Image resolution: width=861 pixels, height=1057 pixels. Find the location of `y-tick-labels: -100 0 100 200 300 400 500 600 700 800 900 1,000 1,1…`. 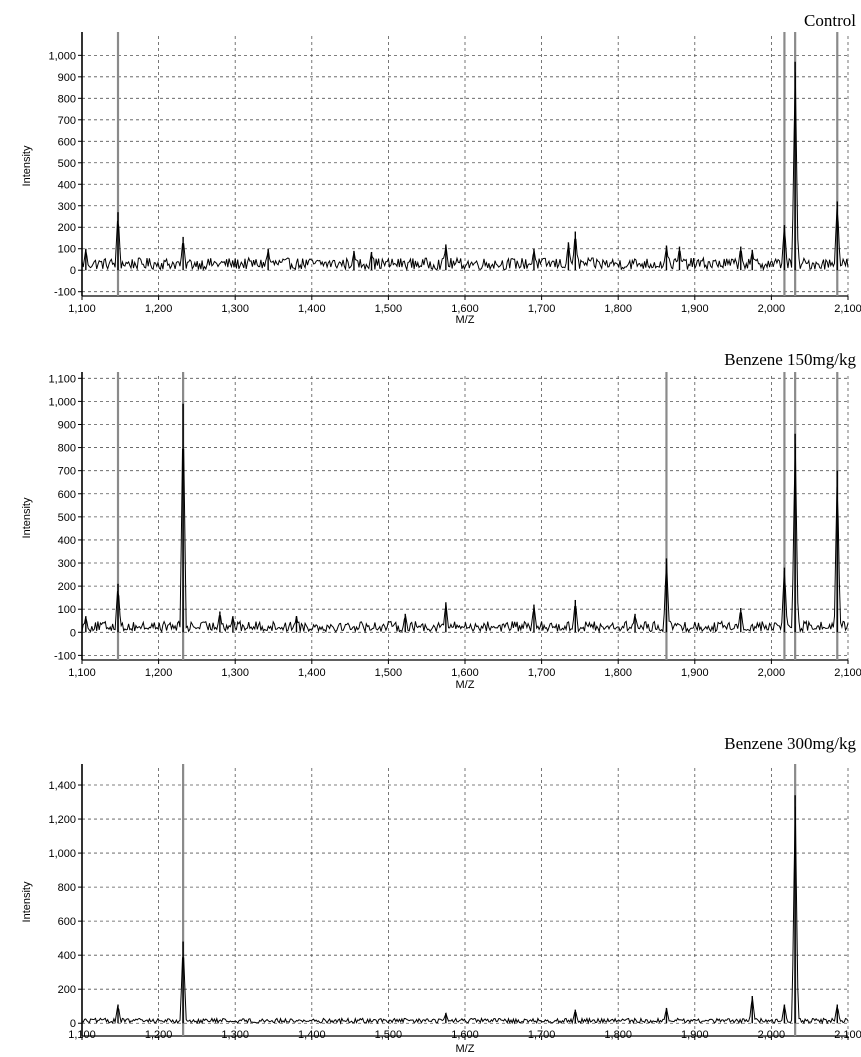

y-tick-labels: -100 0 100 200 300 400 500 600 700 800 900 1,000 1,1… is located at coordinates (65, 517).